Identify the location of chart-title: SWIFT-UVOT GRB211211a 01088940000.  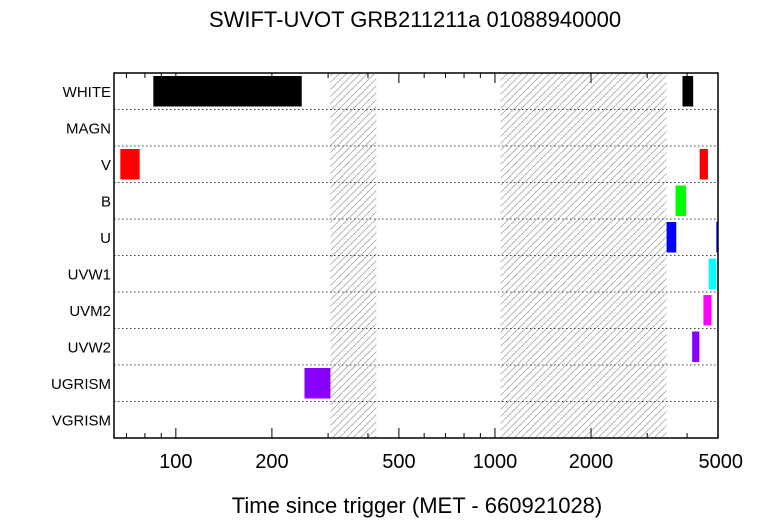
(415, 19).